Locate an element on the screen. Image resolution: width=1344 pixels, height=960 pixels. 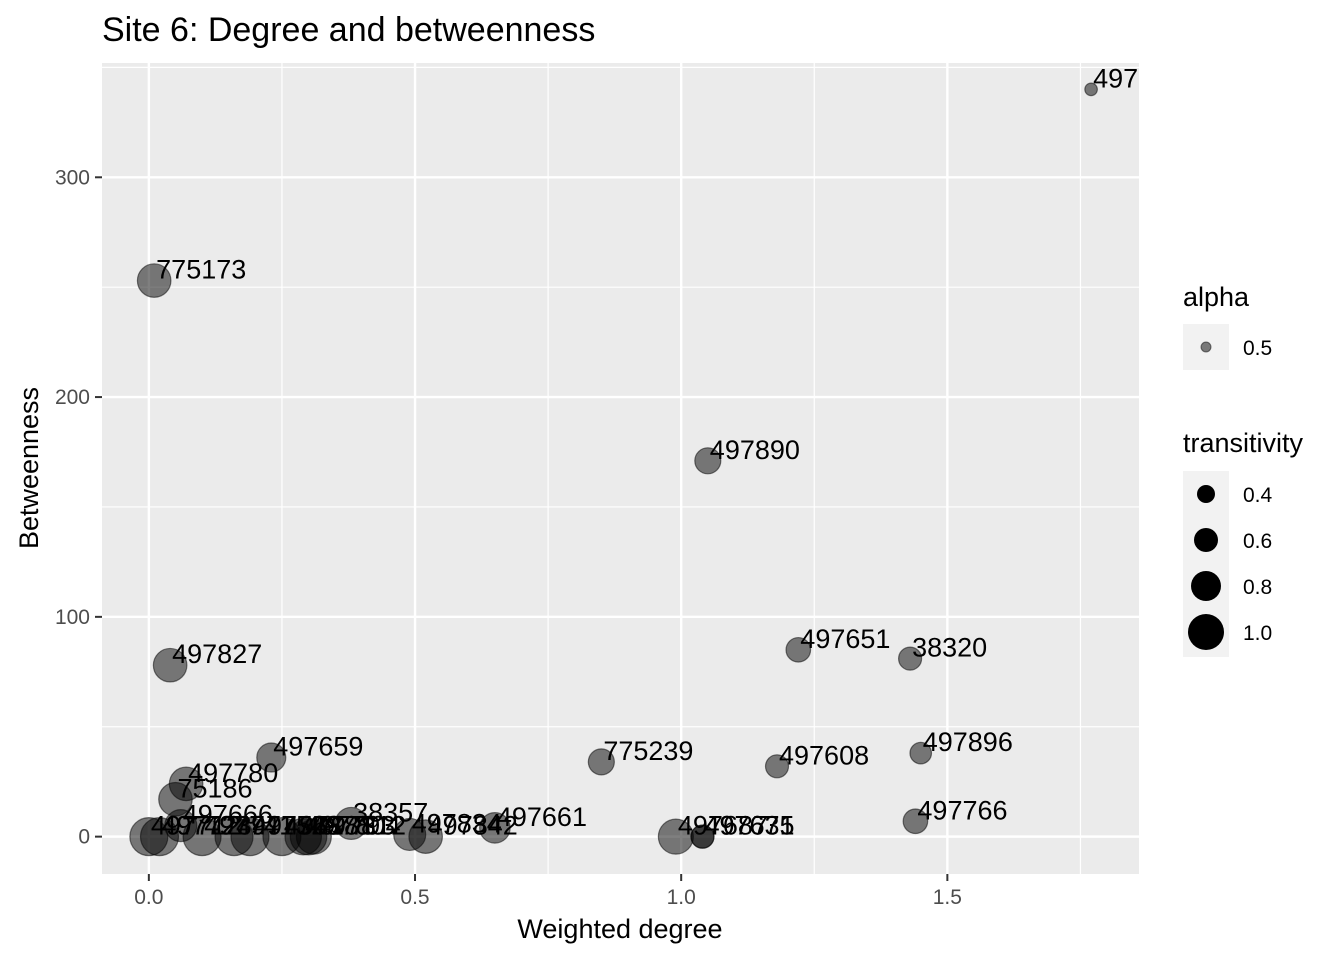
legend-transitivity-items: 0.4 0.6 0.8 1.0 is located at coordinates (1230, 567).